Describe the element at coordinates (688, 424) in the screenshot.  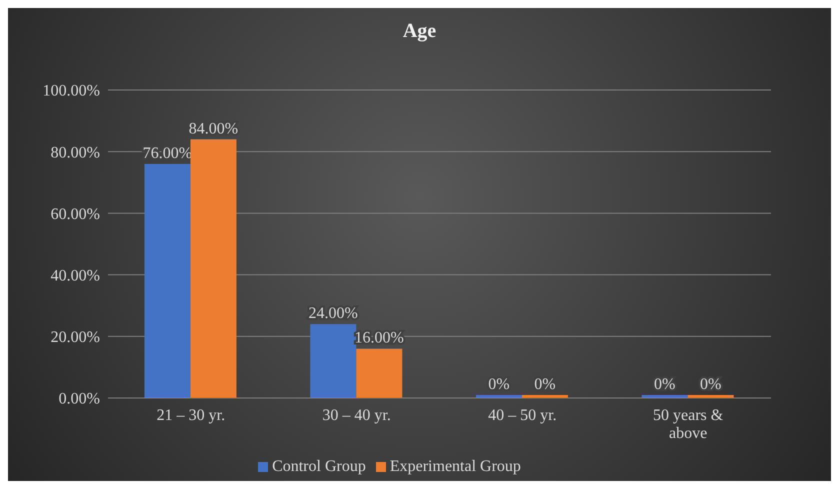
I see `x-tick-label: 50 years & above` at that location.